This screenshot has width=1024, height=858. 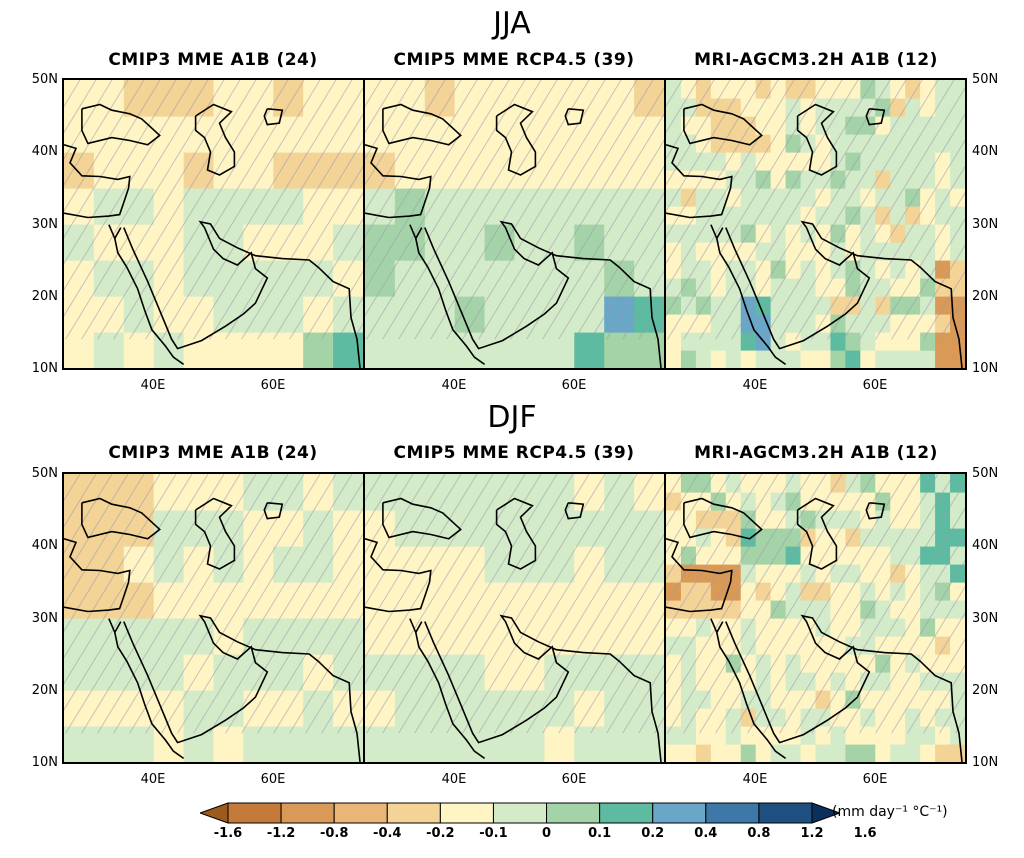 What do you see at coordinates (815, 618) in the screenshot?
I see `map-canvas` at bounding box center [815, 618].